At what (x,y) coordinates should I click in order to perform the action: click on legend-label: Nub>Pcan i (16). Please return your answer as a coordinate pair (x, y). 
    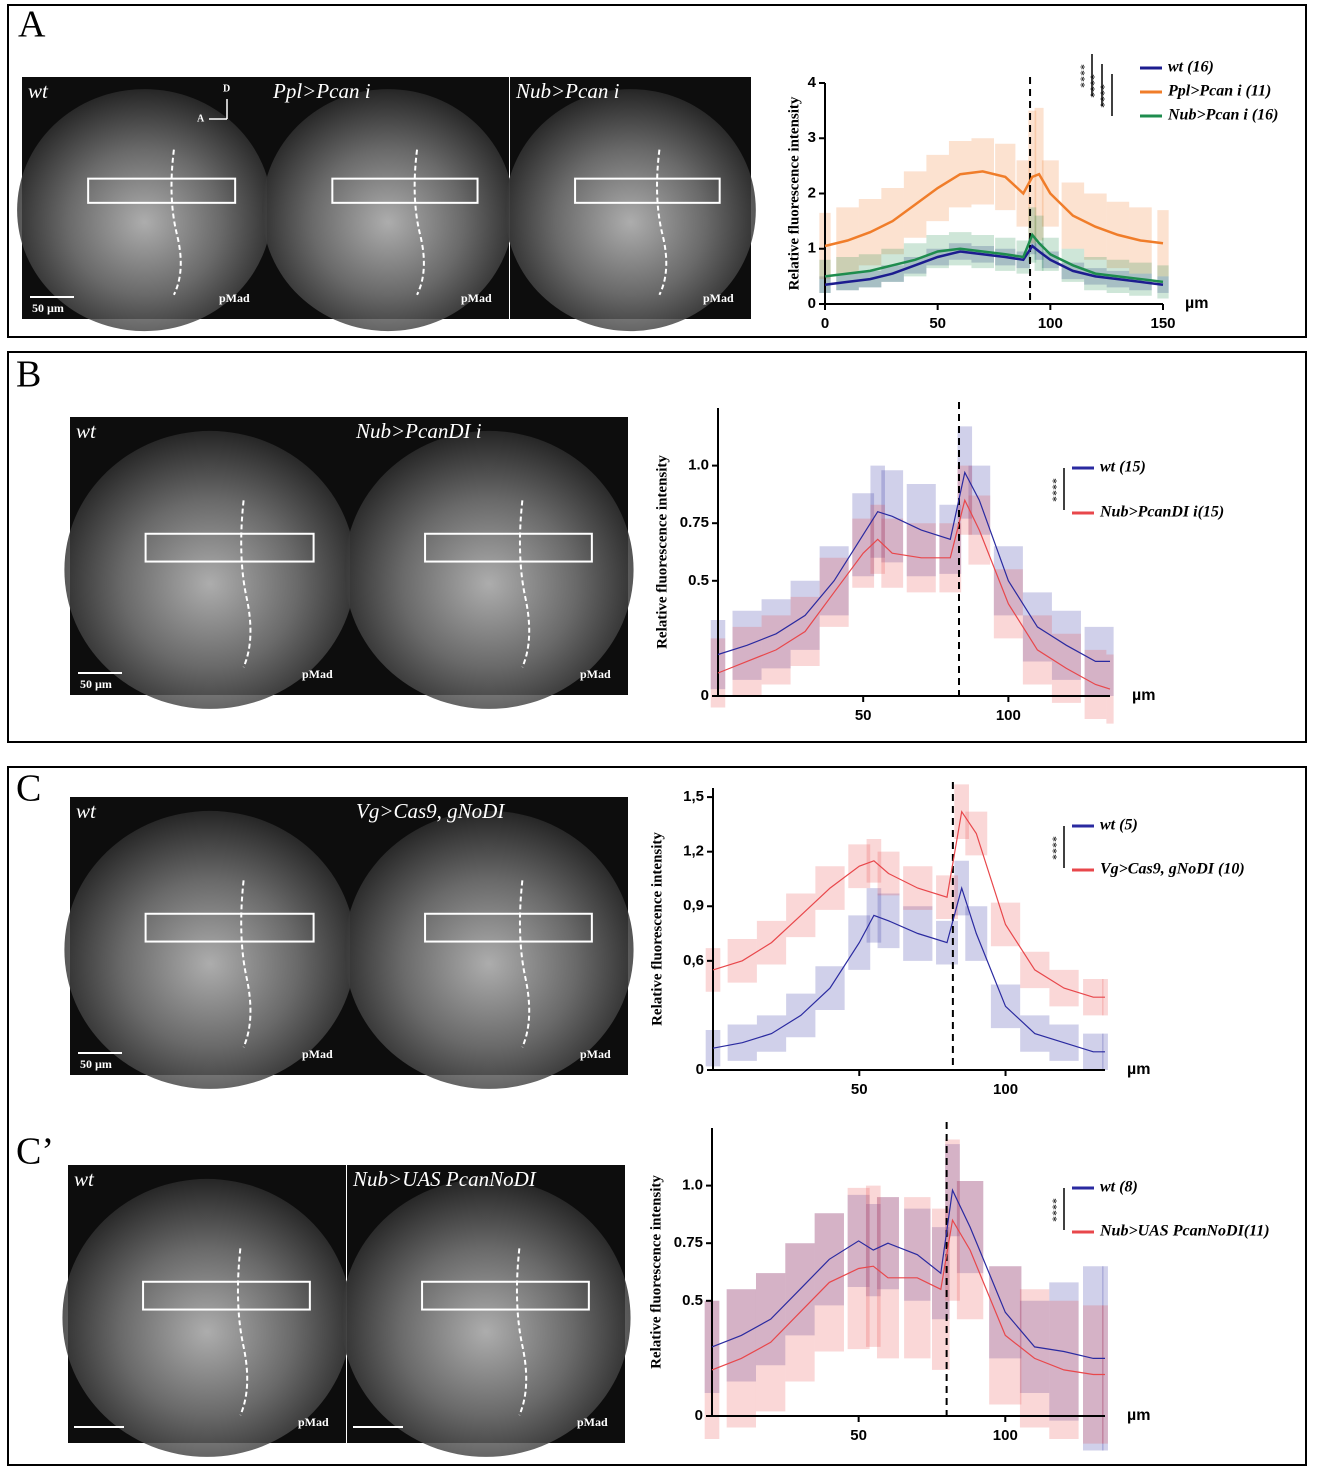
    Looking at the image, I should click on (1222, 115).